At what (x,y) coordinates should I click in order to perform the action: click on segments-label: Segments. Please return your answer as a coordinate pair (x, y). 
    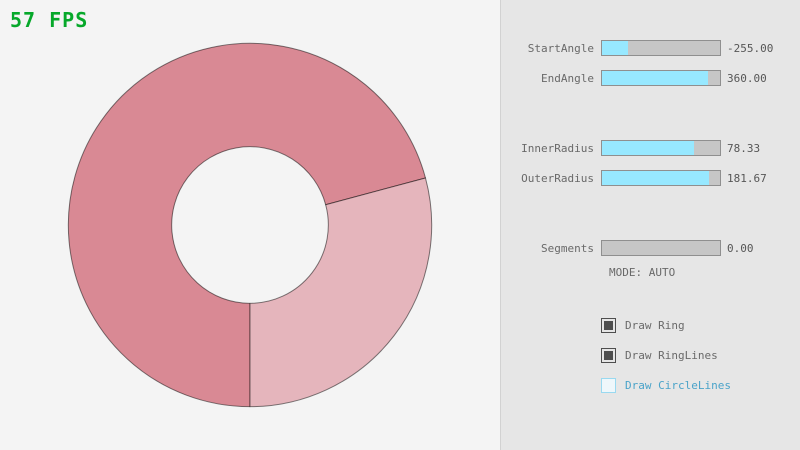
    Looking at the image, I should click on (567, 248).